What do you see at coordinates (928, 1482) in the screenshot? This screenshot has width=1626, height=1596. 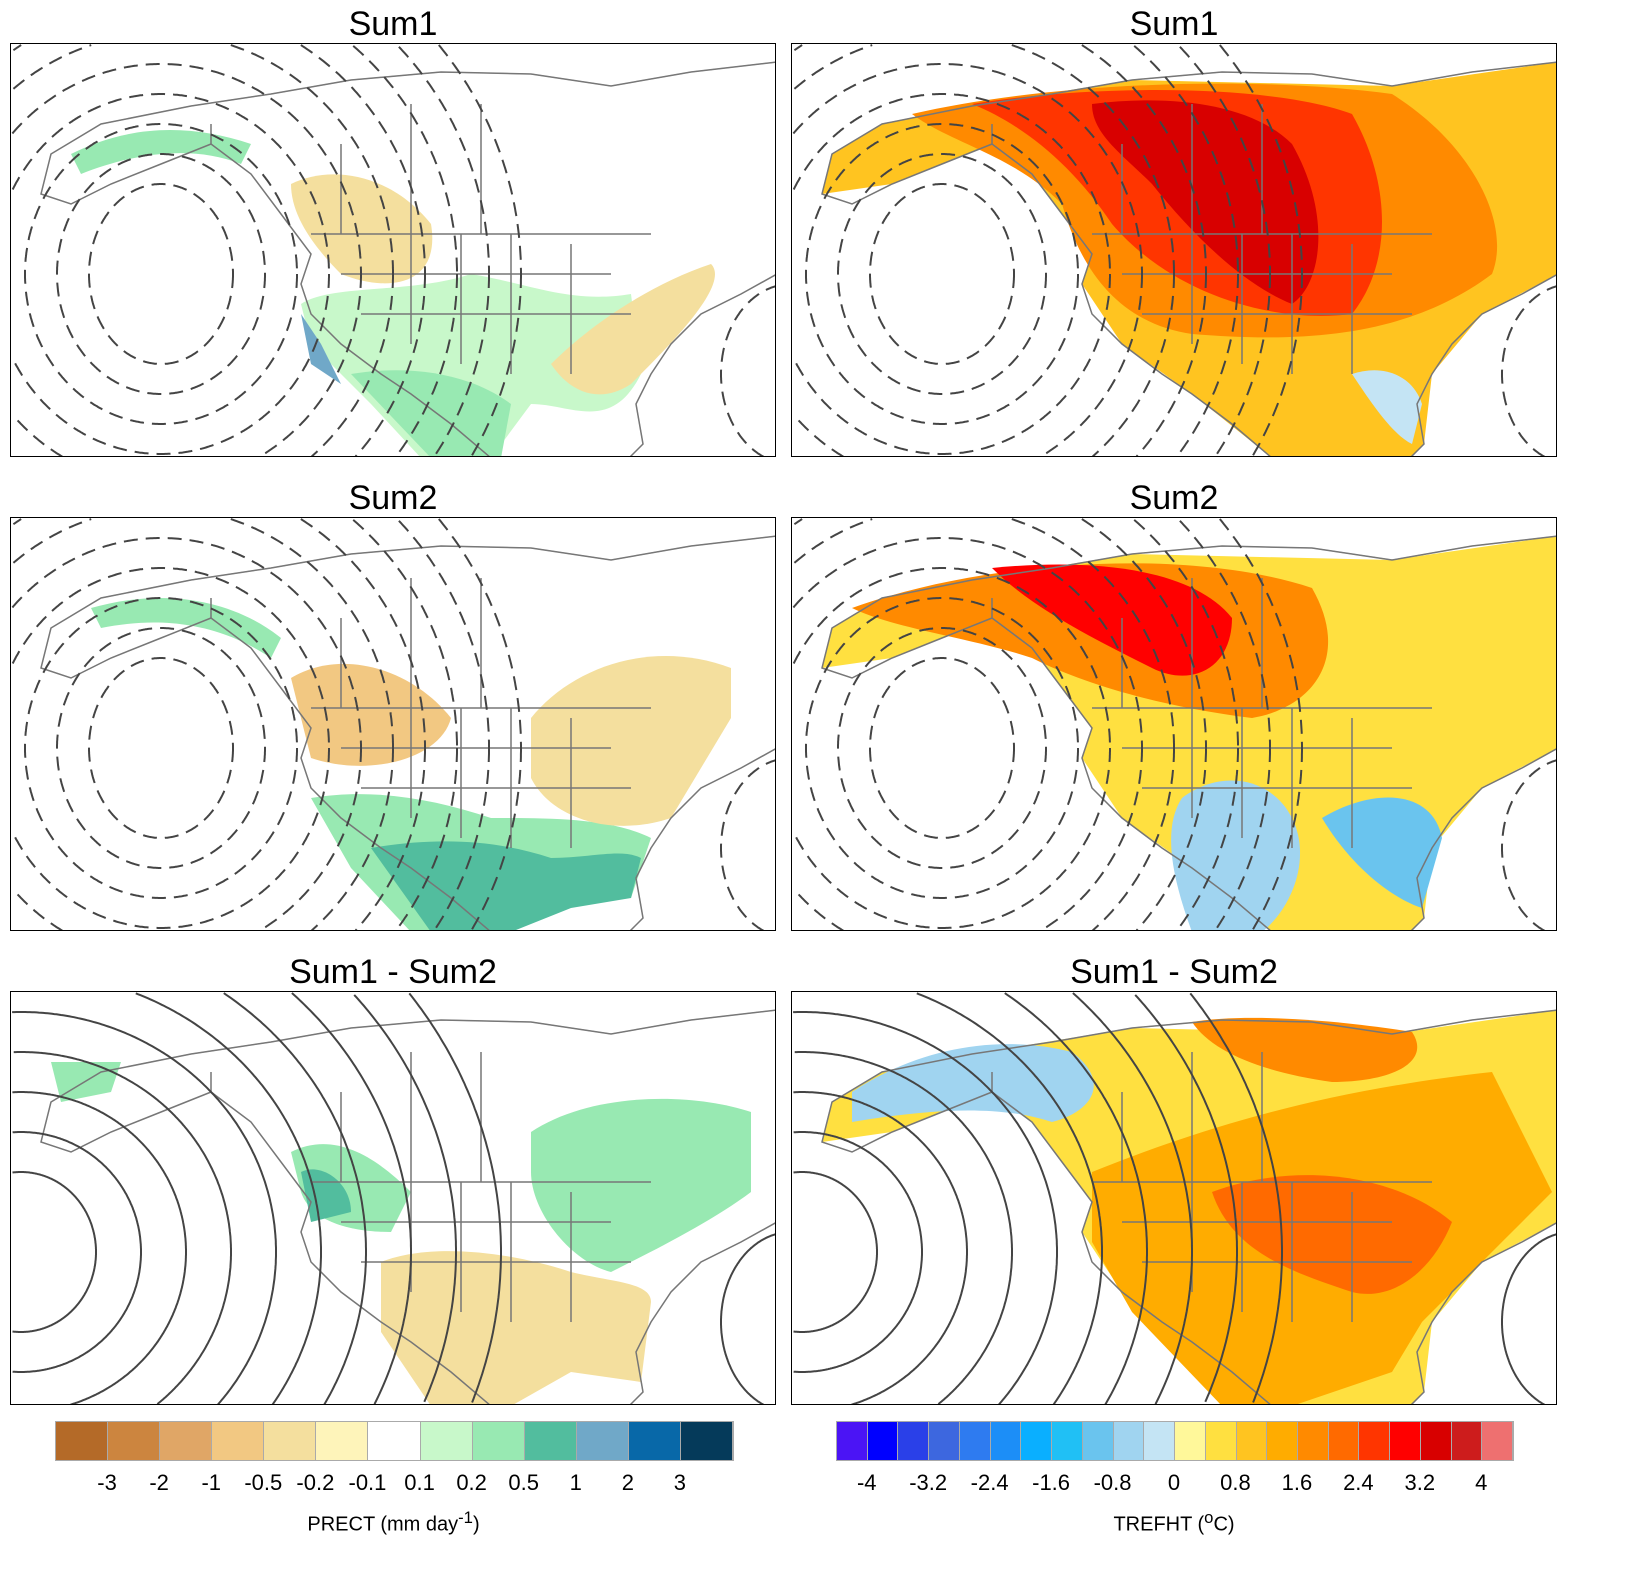 I see `colorbar-tick-label: -3.2` at bounding box center [928, 1482].